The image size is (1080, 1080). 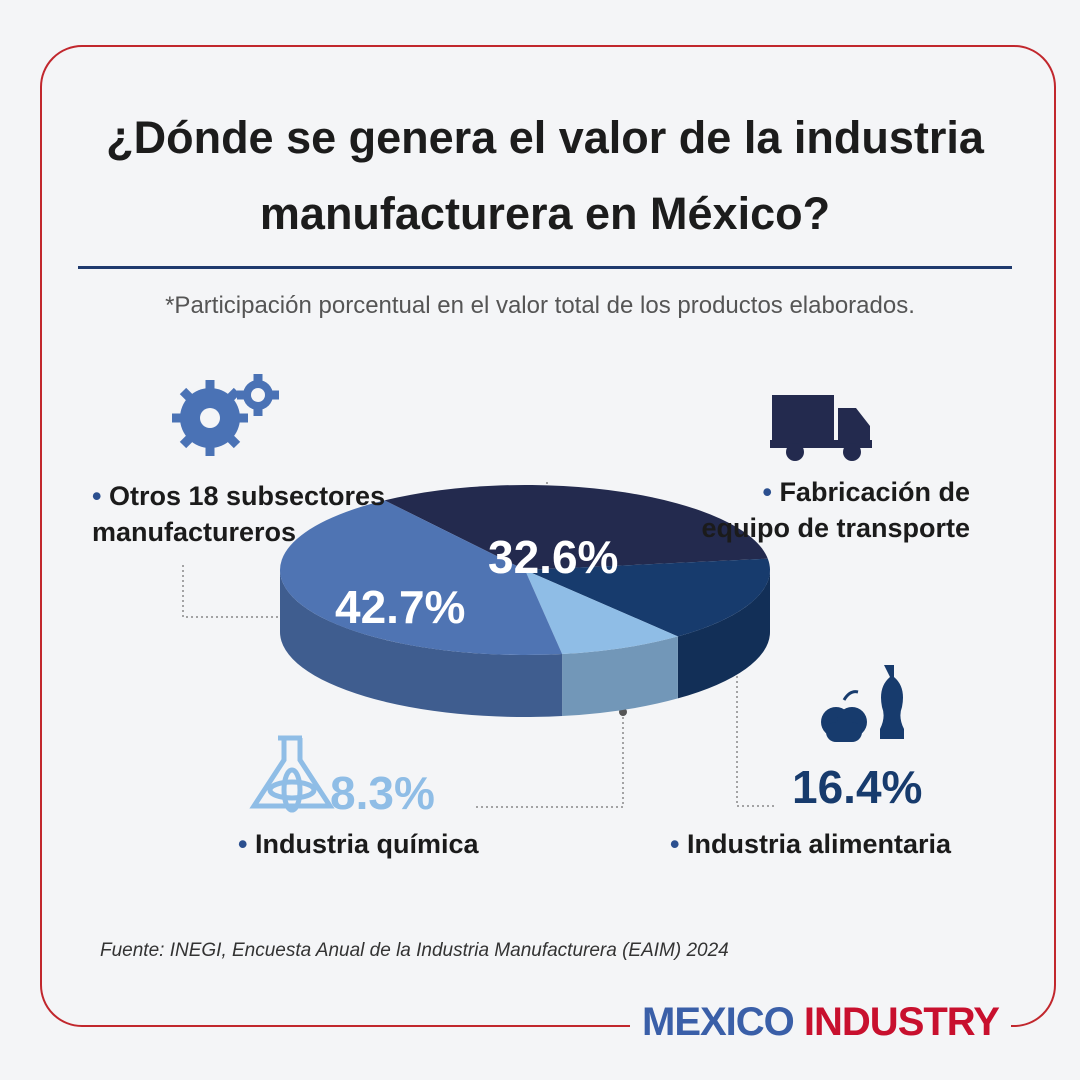 I want to click on truck-icon, so click(x=821, y=428).